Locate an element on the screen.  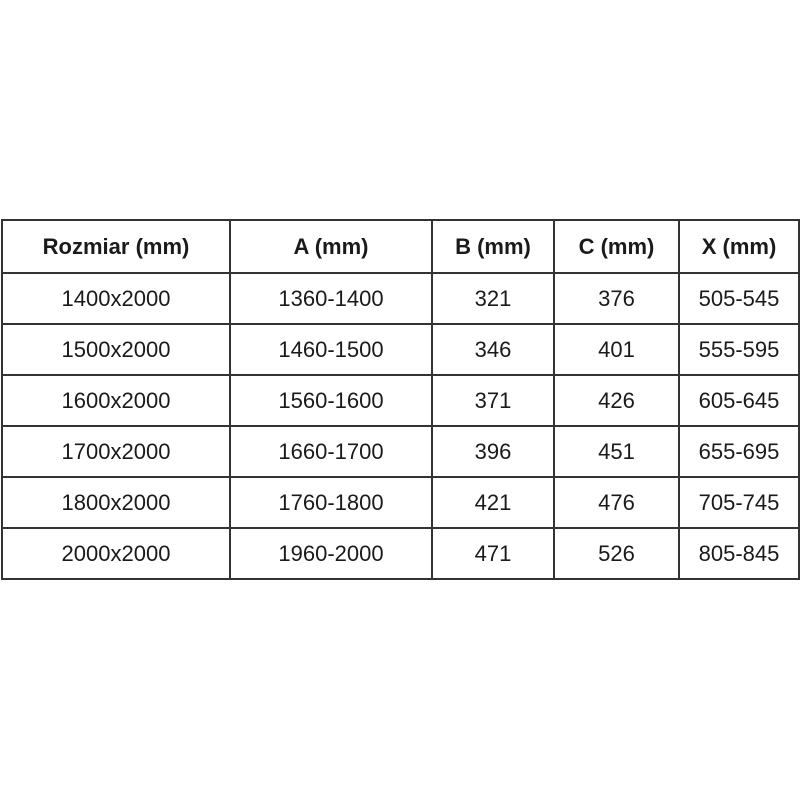
cell-x: 655-695 is located at coordinates (739, 451).